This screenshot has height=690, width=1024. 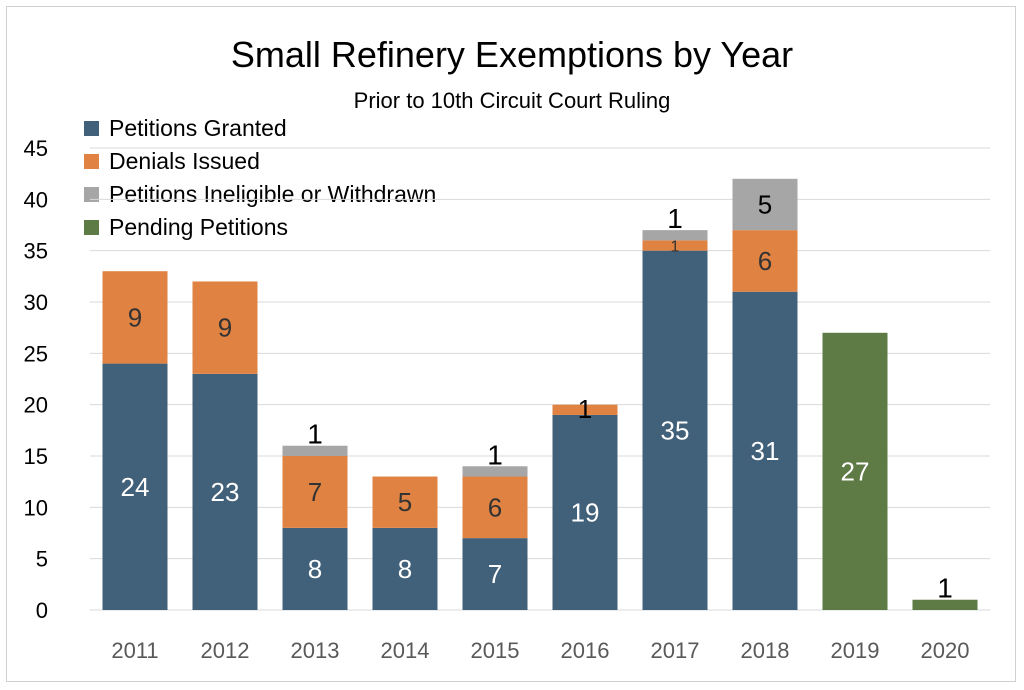 I want to click on y-tick-label: 25, so click(x=36, y=353).